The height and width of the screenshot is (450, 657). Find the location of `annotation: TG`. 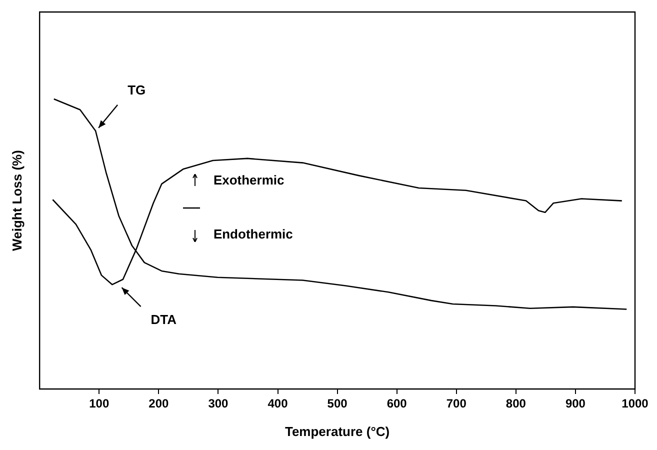

annotation: TG is located at coordinates (137, 90).